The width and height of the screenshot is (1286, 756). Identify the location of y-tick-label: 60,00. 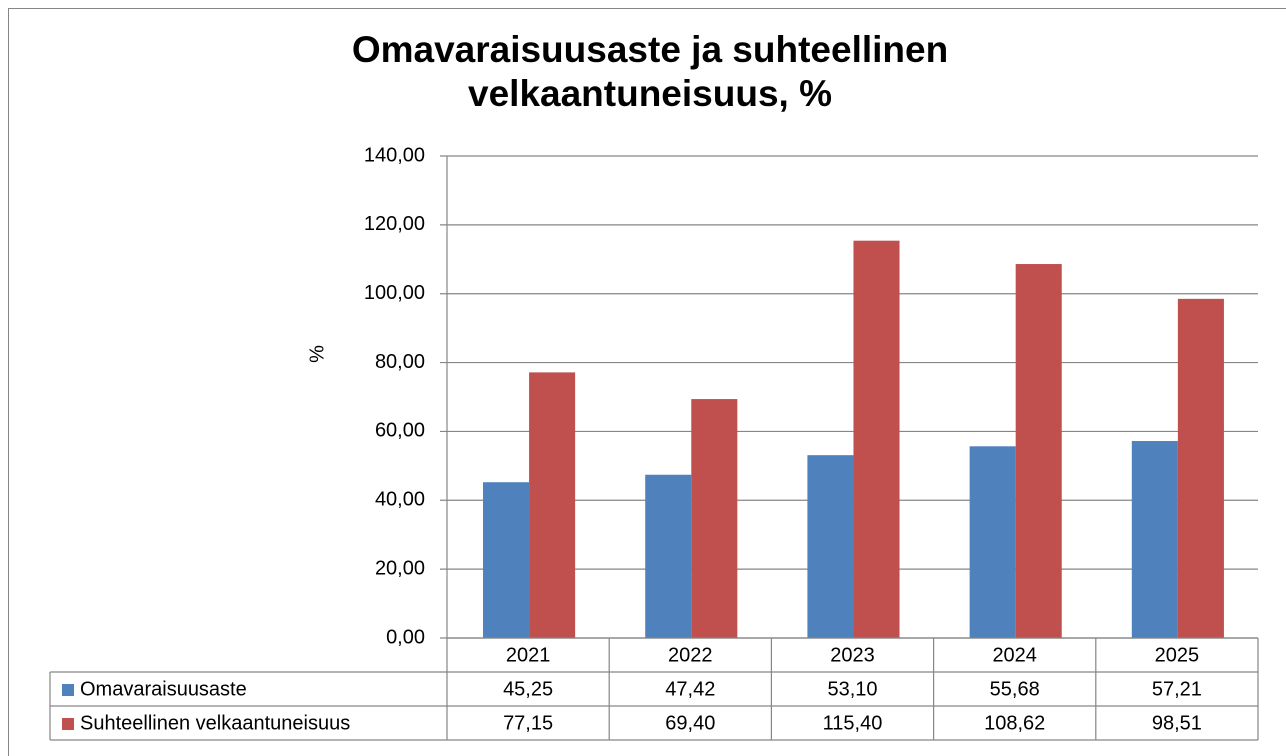
(400, 431).